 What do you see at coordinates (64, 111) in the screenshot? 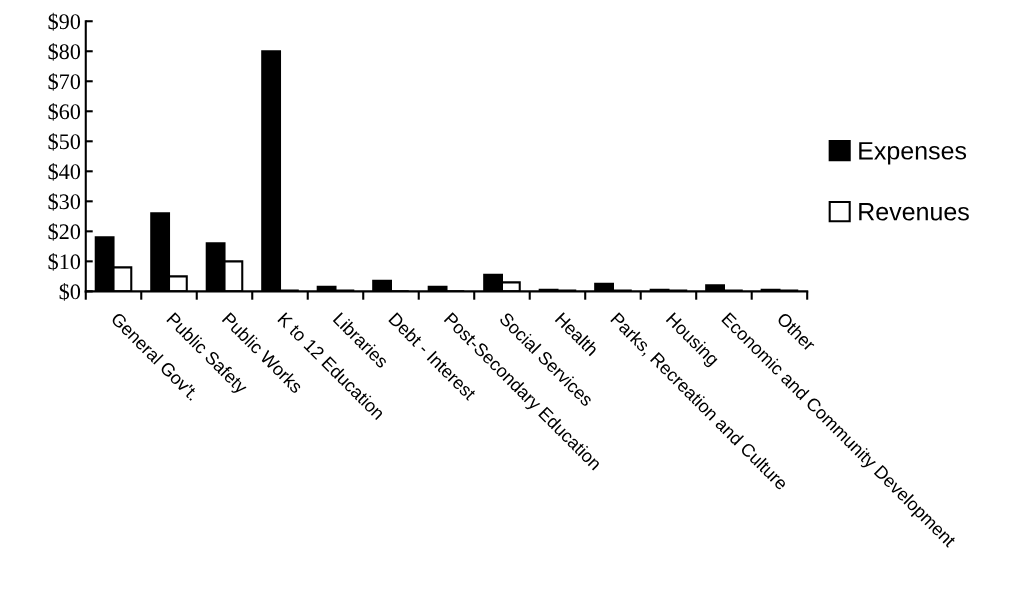
I see `y-tick-label: $60` at bounding box center [64, 111].